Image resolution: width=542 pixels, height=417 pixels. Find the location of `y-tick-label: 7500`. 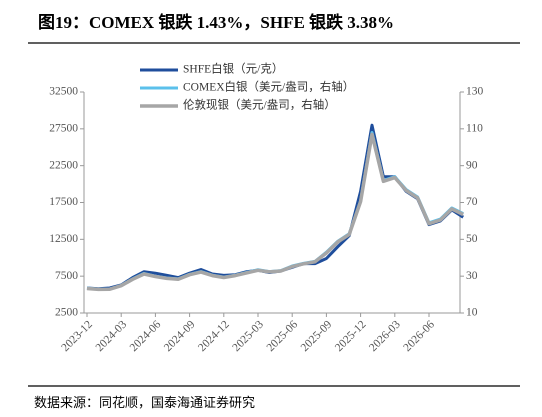

y-tick-label: 7500 is located at coordinates (66, 276).